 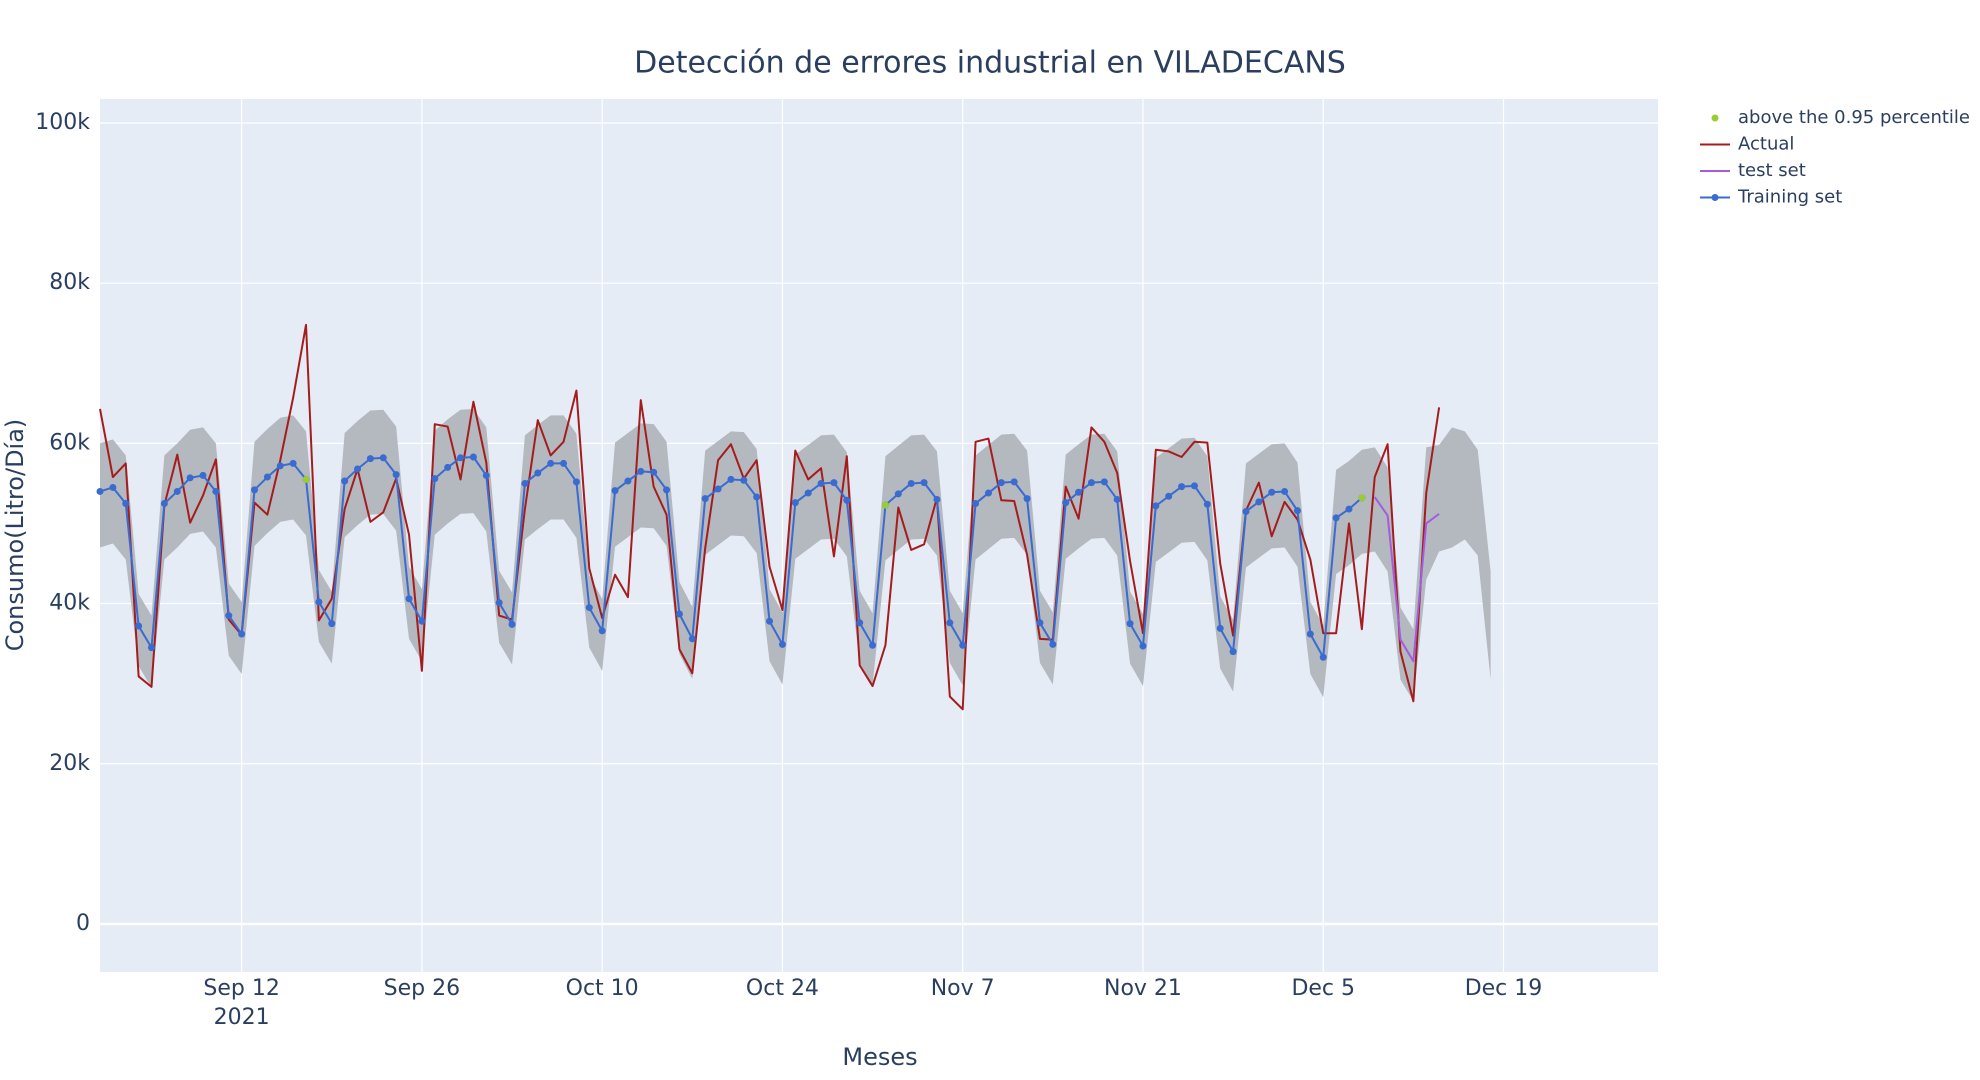 I want to click on x-tick-label: Sep 12, so click(x=241, y=988).